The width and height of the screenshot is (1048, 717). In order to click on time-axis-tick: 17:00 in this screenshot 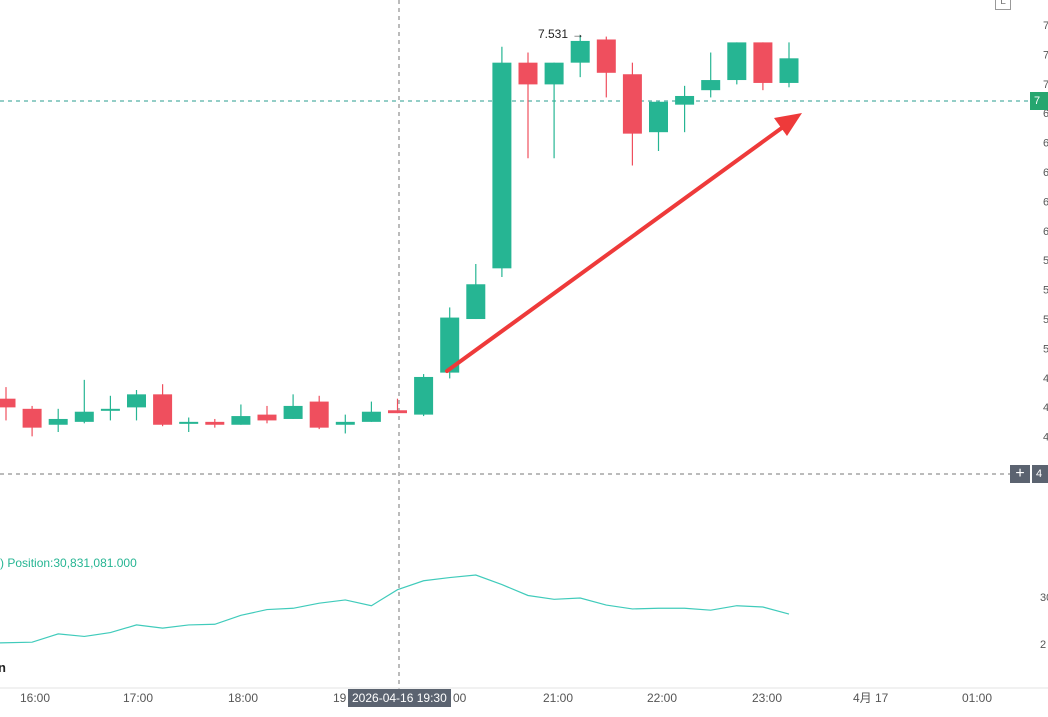, I will do `click(138, 698)`.